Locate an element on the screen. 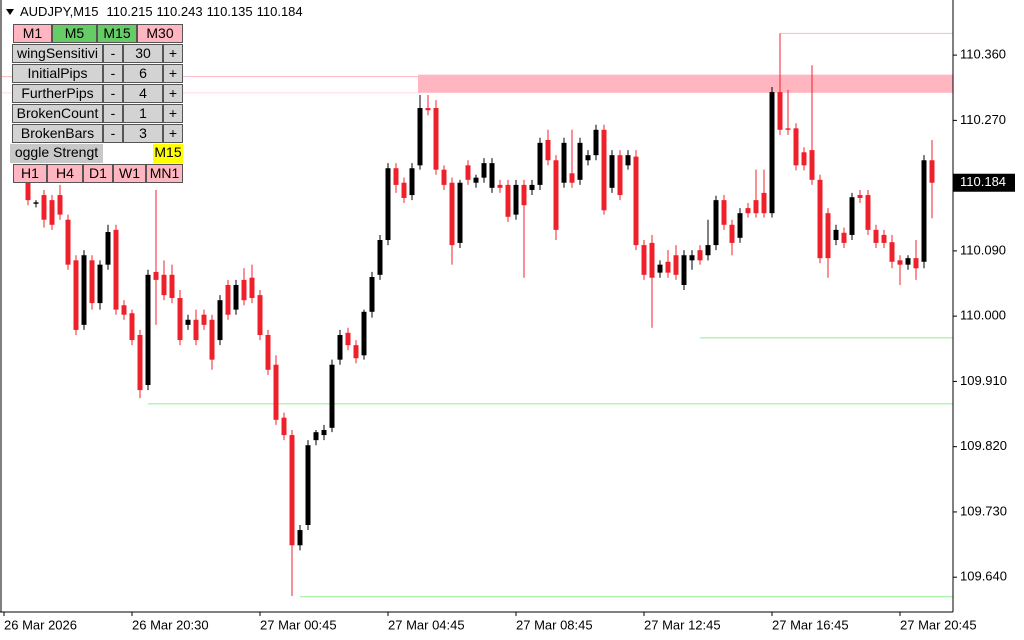 The width and height of the screenshot is (1024, 640). supply-zone is located at coordinates (685, 83).